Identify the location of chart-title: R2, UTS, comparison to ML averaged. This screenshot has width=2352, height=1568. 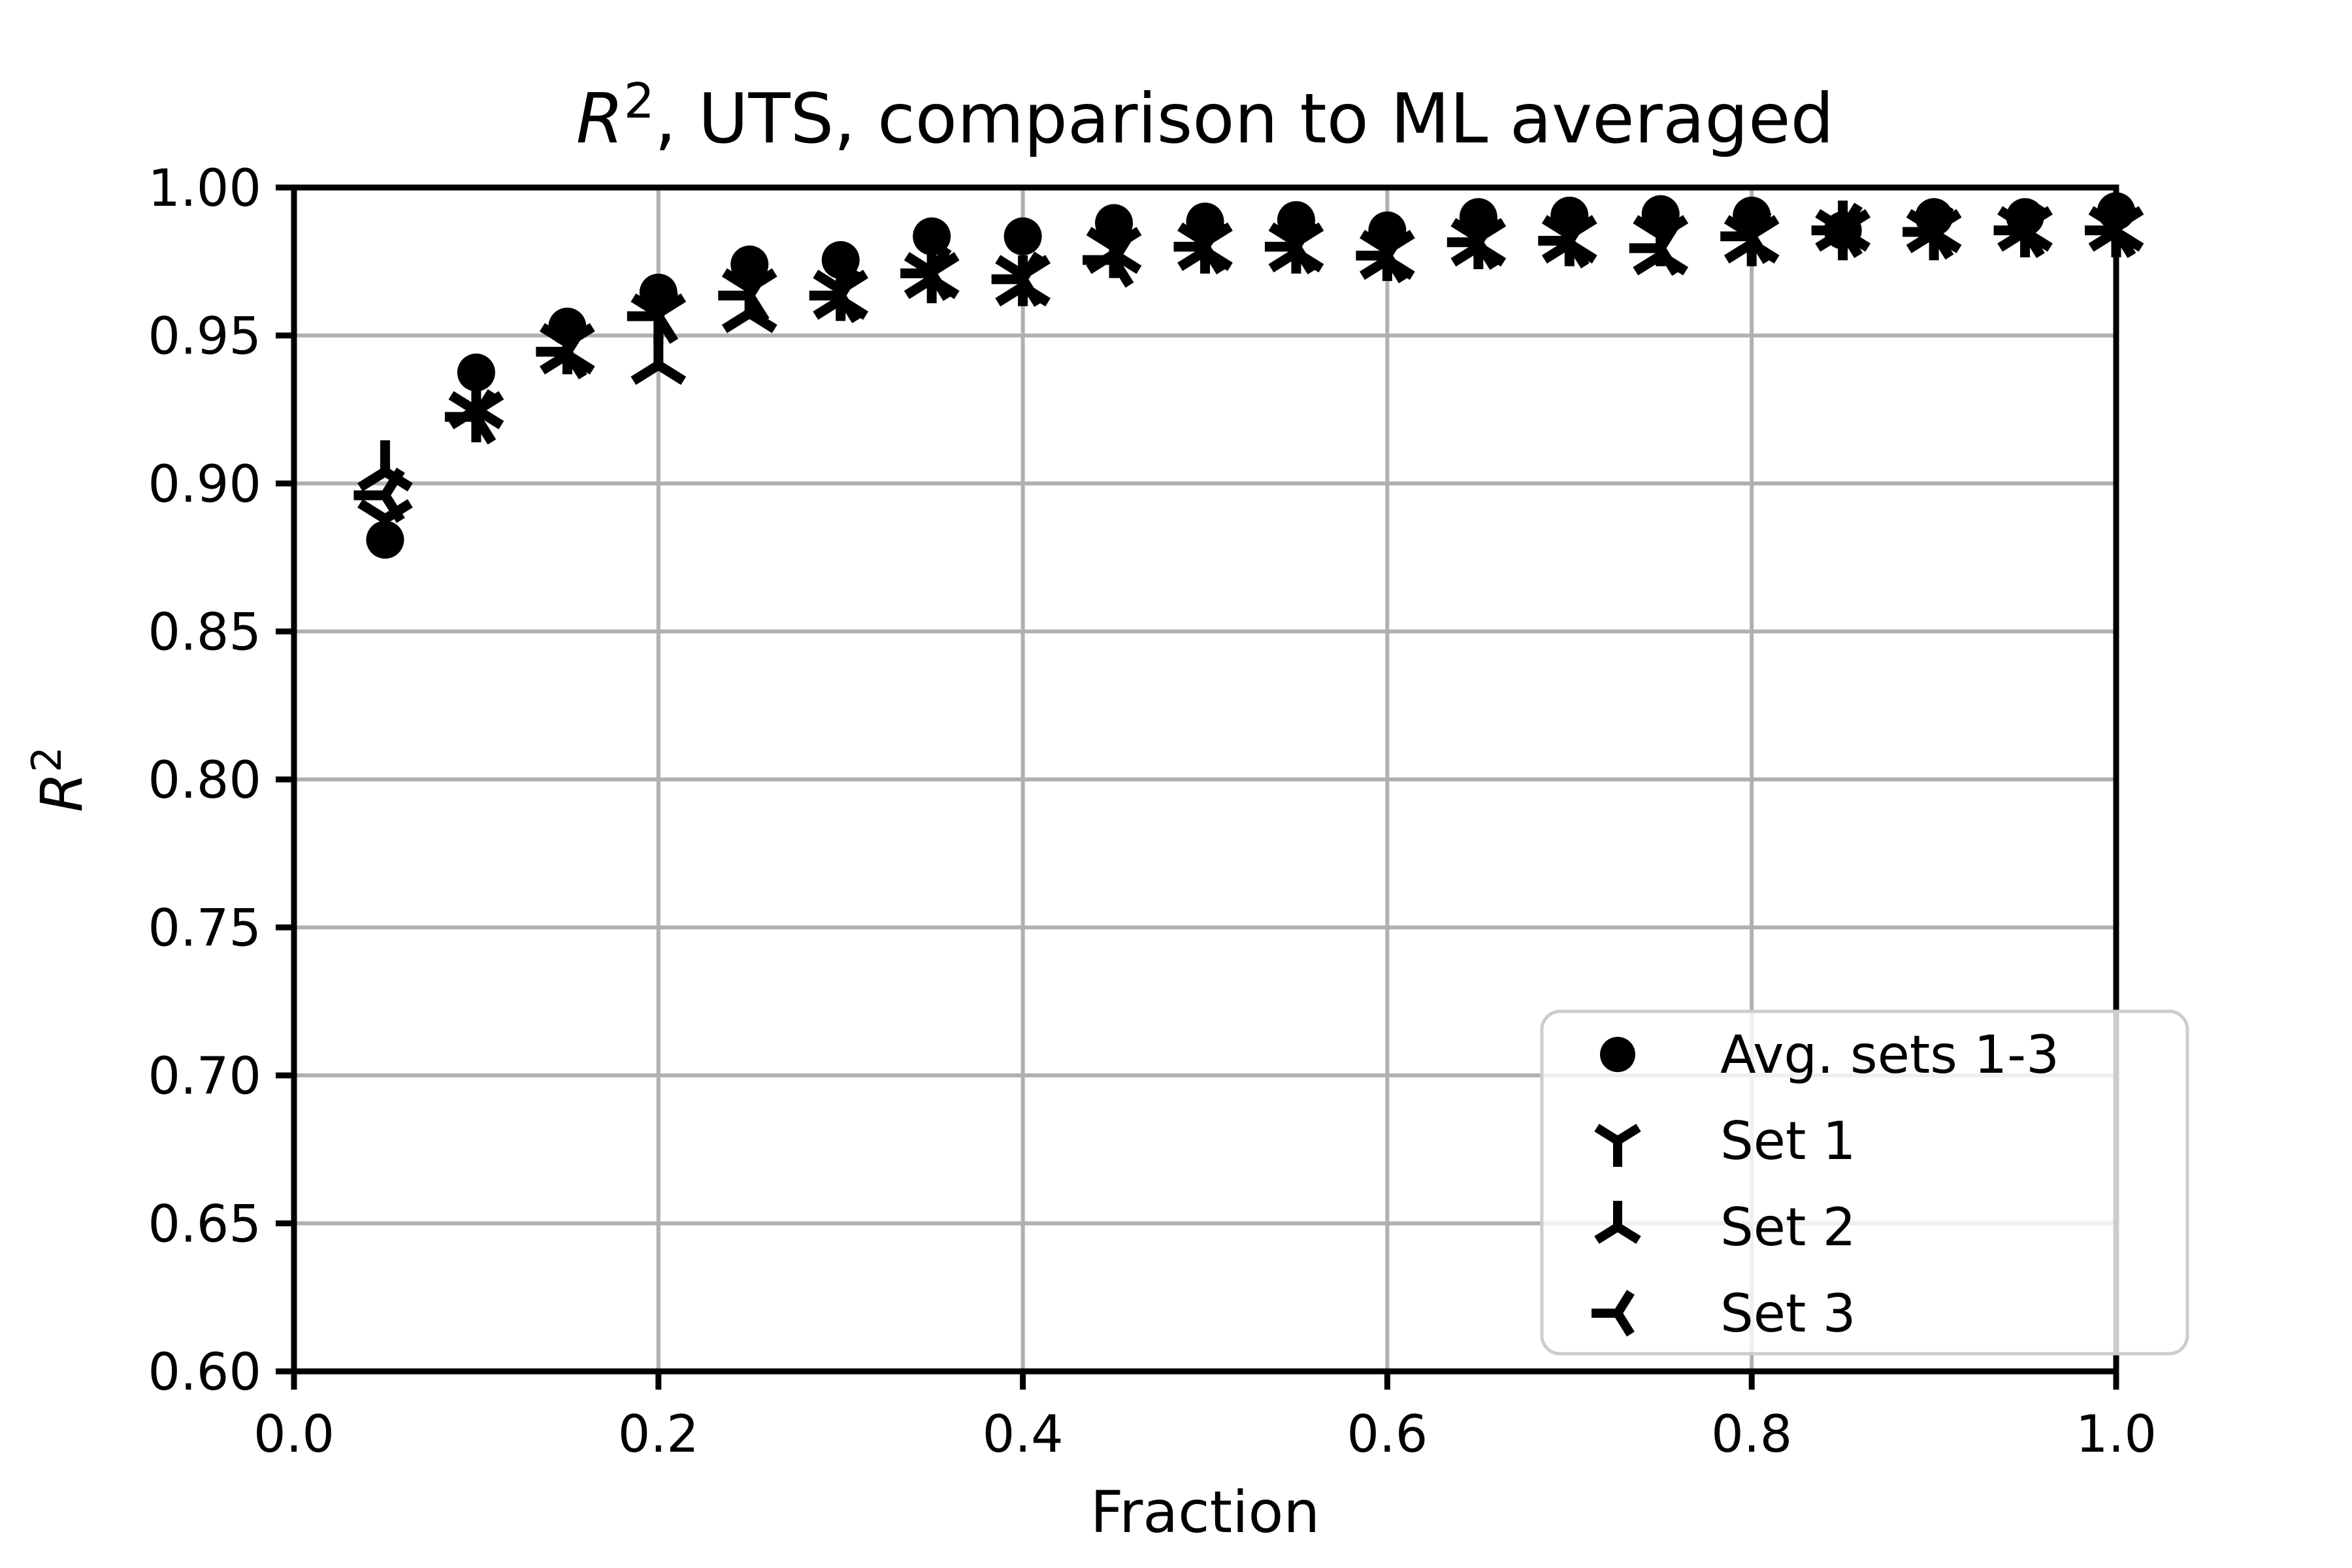
(1205, 116).